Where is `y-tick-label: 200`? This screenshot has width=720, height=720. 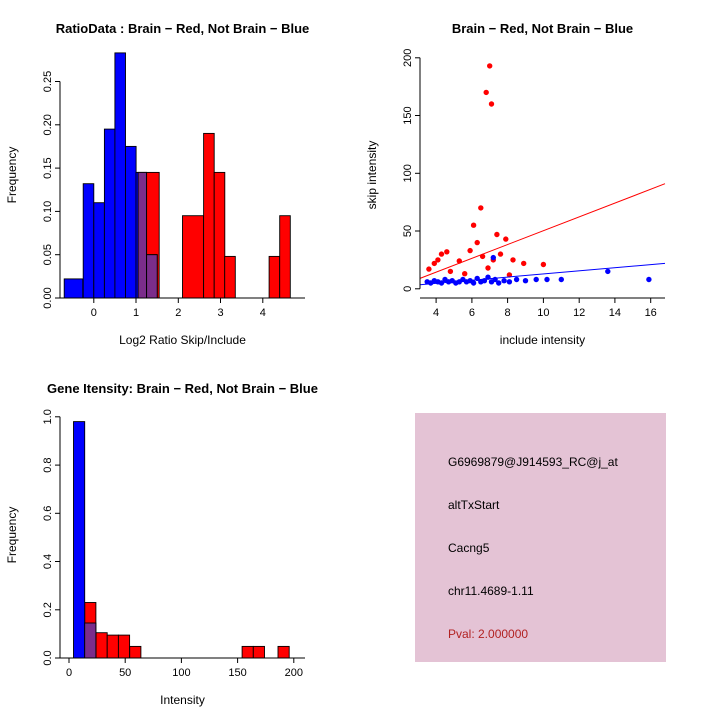 y-tick-label: 200 is located at coordinates (408, 58).